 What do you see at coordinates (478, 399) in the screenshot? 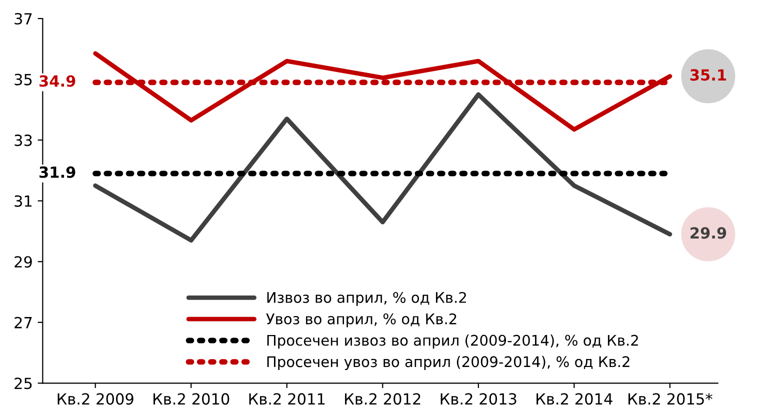
I see `x-tick-label: Кв.2 2013` at bounding box center [478, 399].